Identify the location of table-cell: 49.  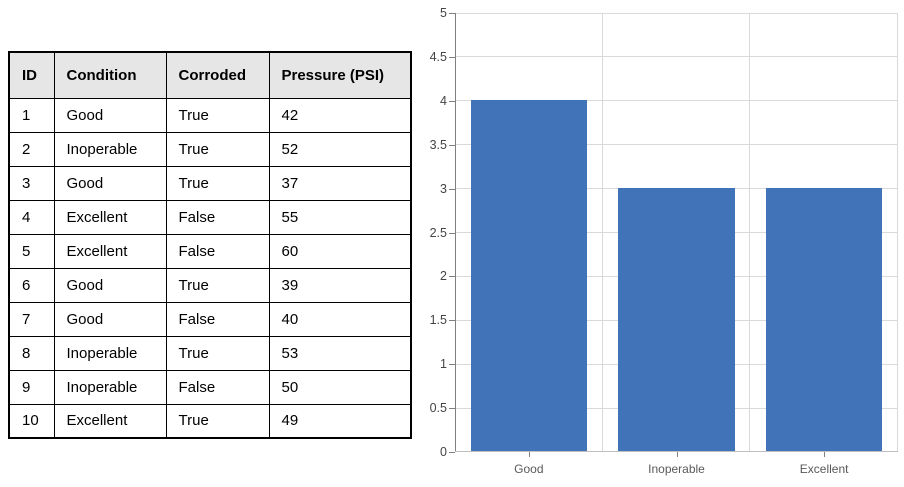
(340, 421).